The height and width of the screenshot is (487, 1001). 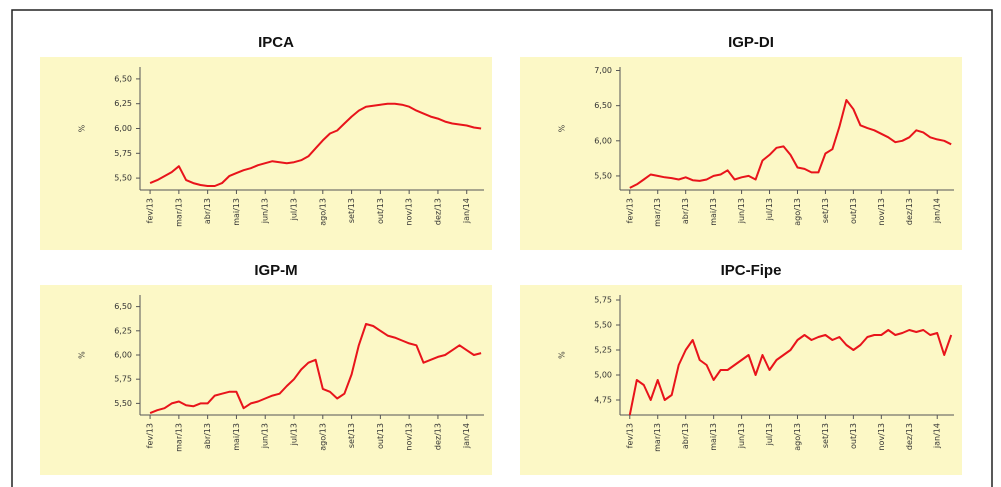 What do you see at coordinates (603, 350) in the screenshot?
I see `y-tick-label: 5,25` at bounding box center [603, 350].